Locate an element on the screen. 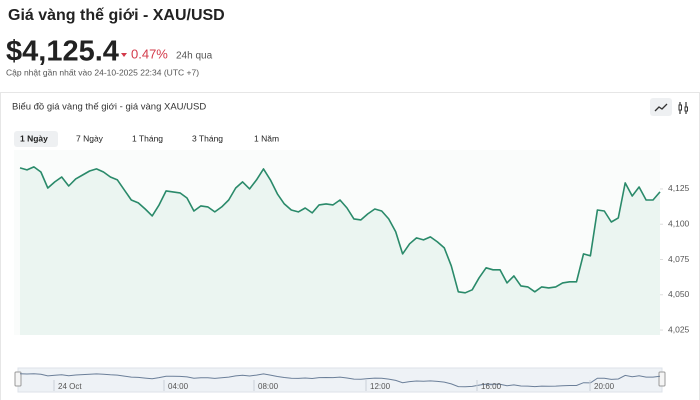 The image size is (700, 400). navigator-line is located at coordinates (340, 380).